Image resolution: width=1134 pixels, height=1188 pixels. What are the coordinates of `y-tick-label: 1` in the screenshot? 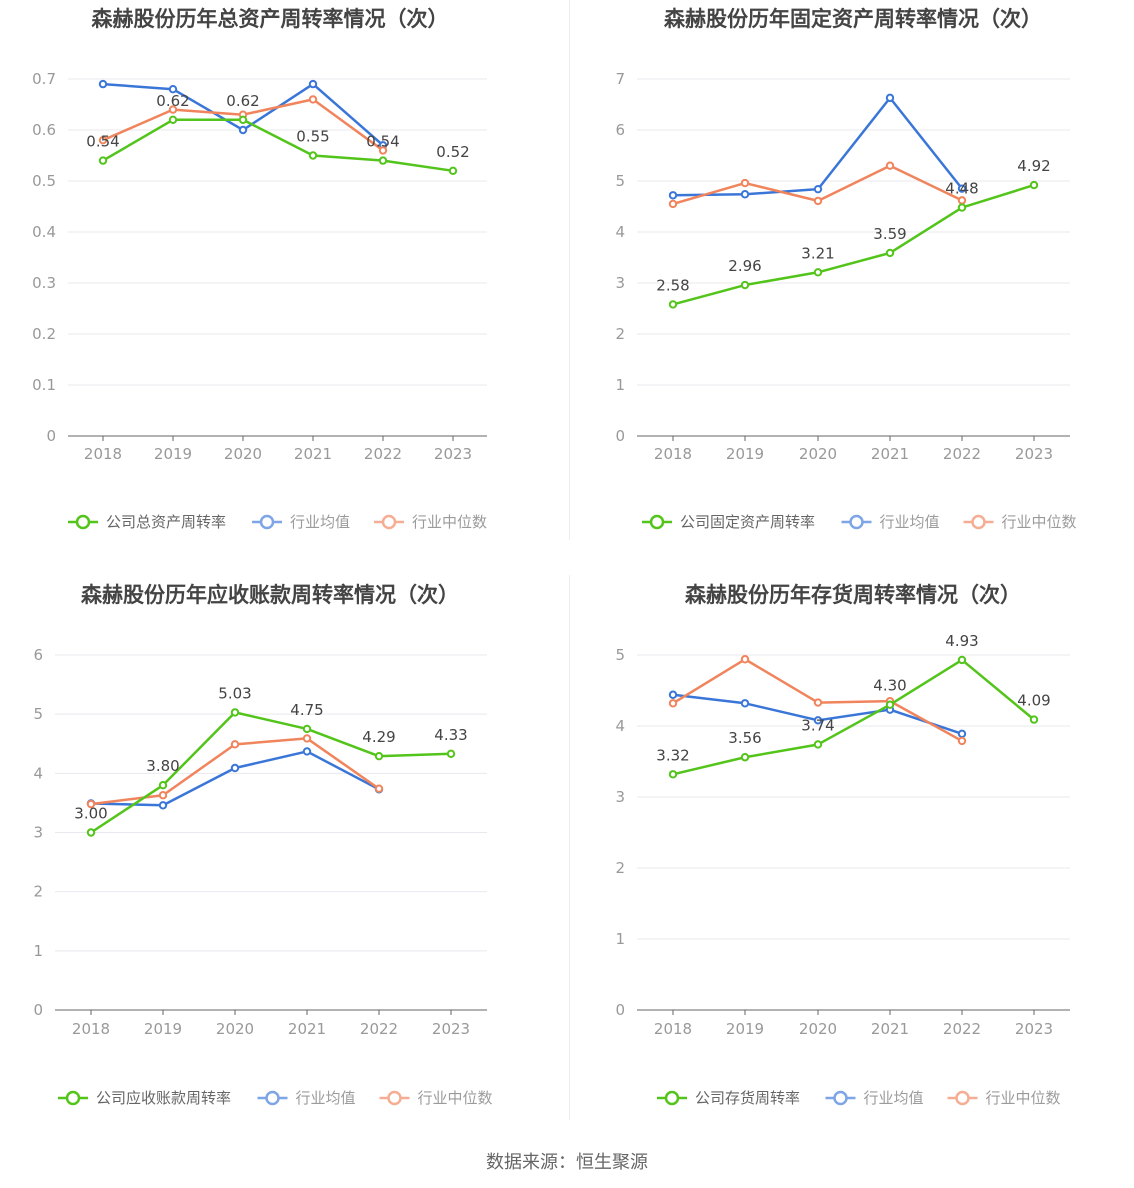 It's located at (38, 951).